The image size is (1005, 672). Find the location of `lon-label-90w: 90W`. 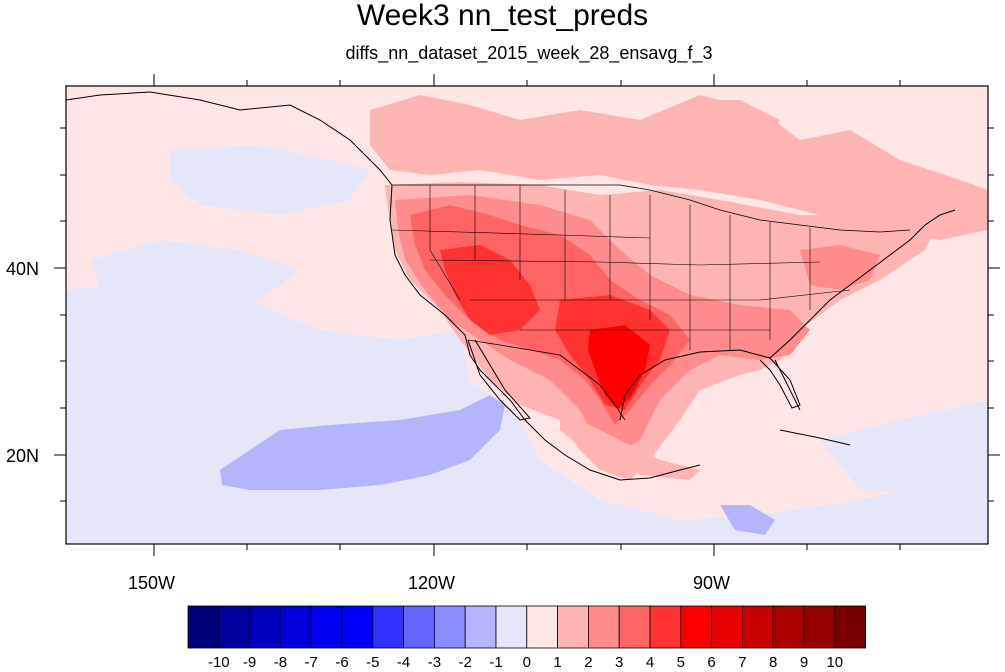

lon-label-90w: 90W is located at coordinates (712, 583).